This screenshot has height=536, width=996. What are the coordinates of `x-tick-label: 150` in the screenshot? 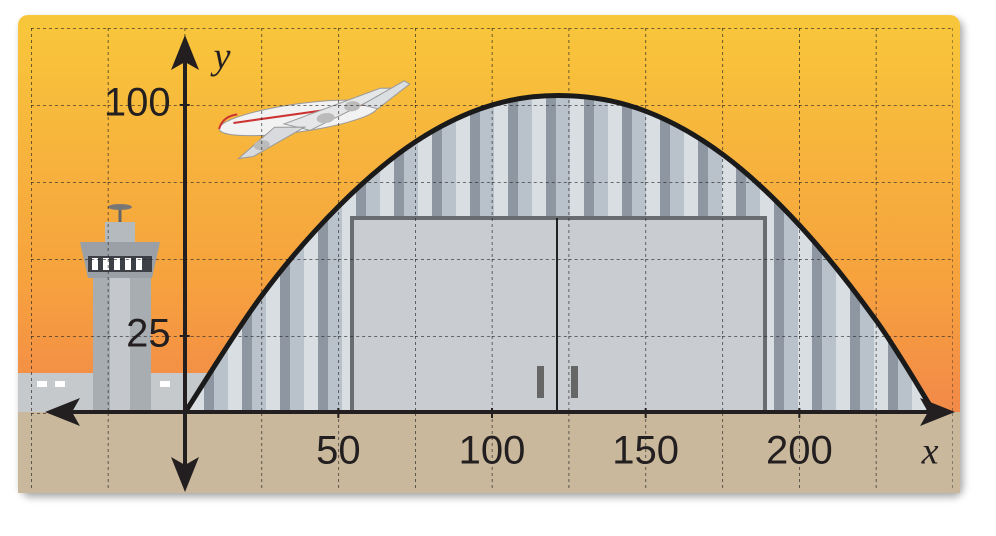 It's located at (645, 451).